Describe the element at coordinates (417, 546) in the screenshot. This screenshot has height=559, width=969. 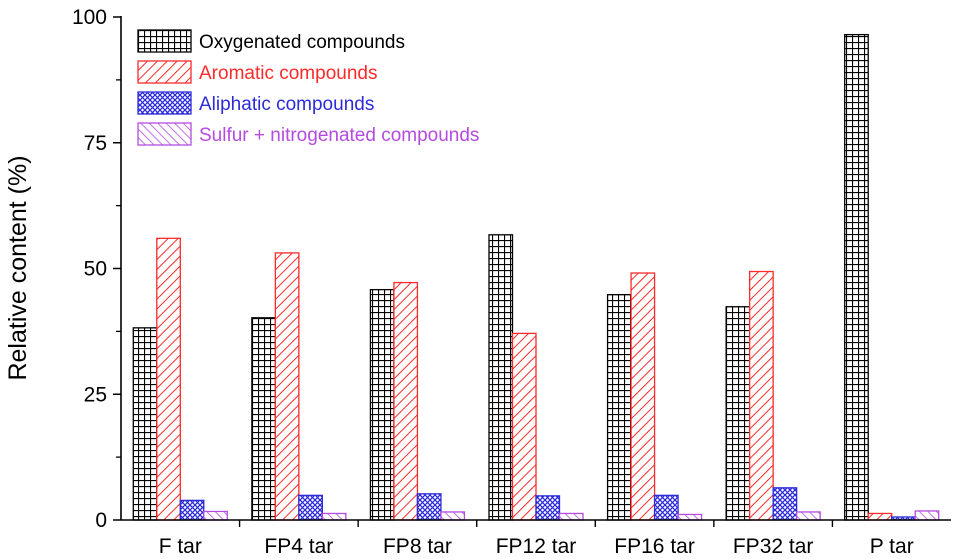
I see `x-tick-label: FP8 tar` at that location.